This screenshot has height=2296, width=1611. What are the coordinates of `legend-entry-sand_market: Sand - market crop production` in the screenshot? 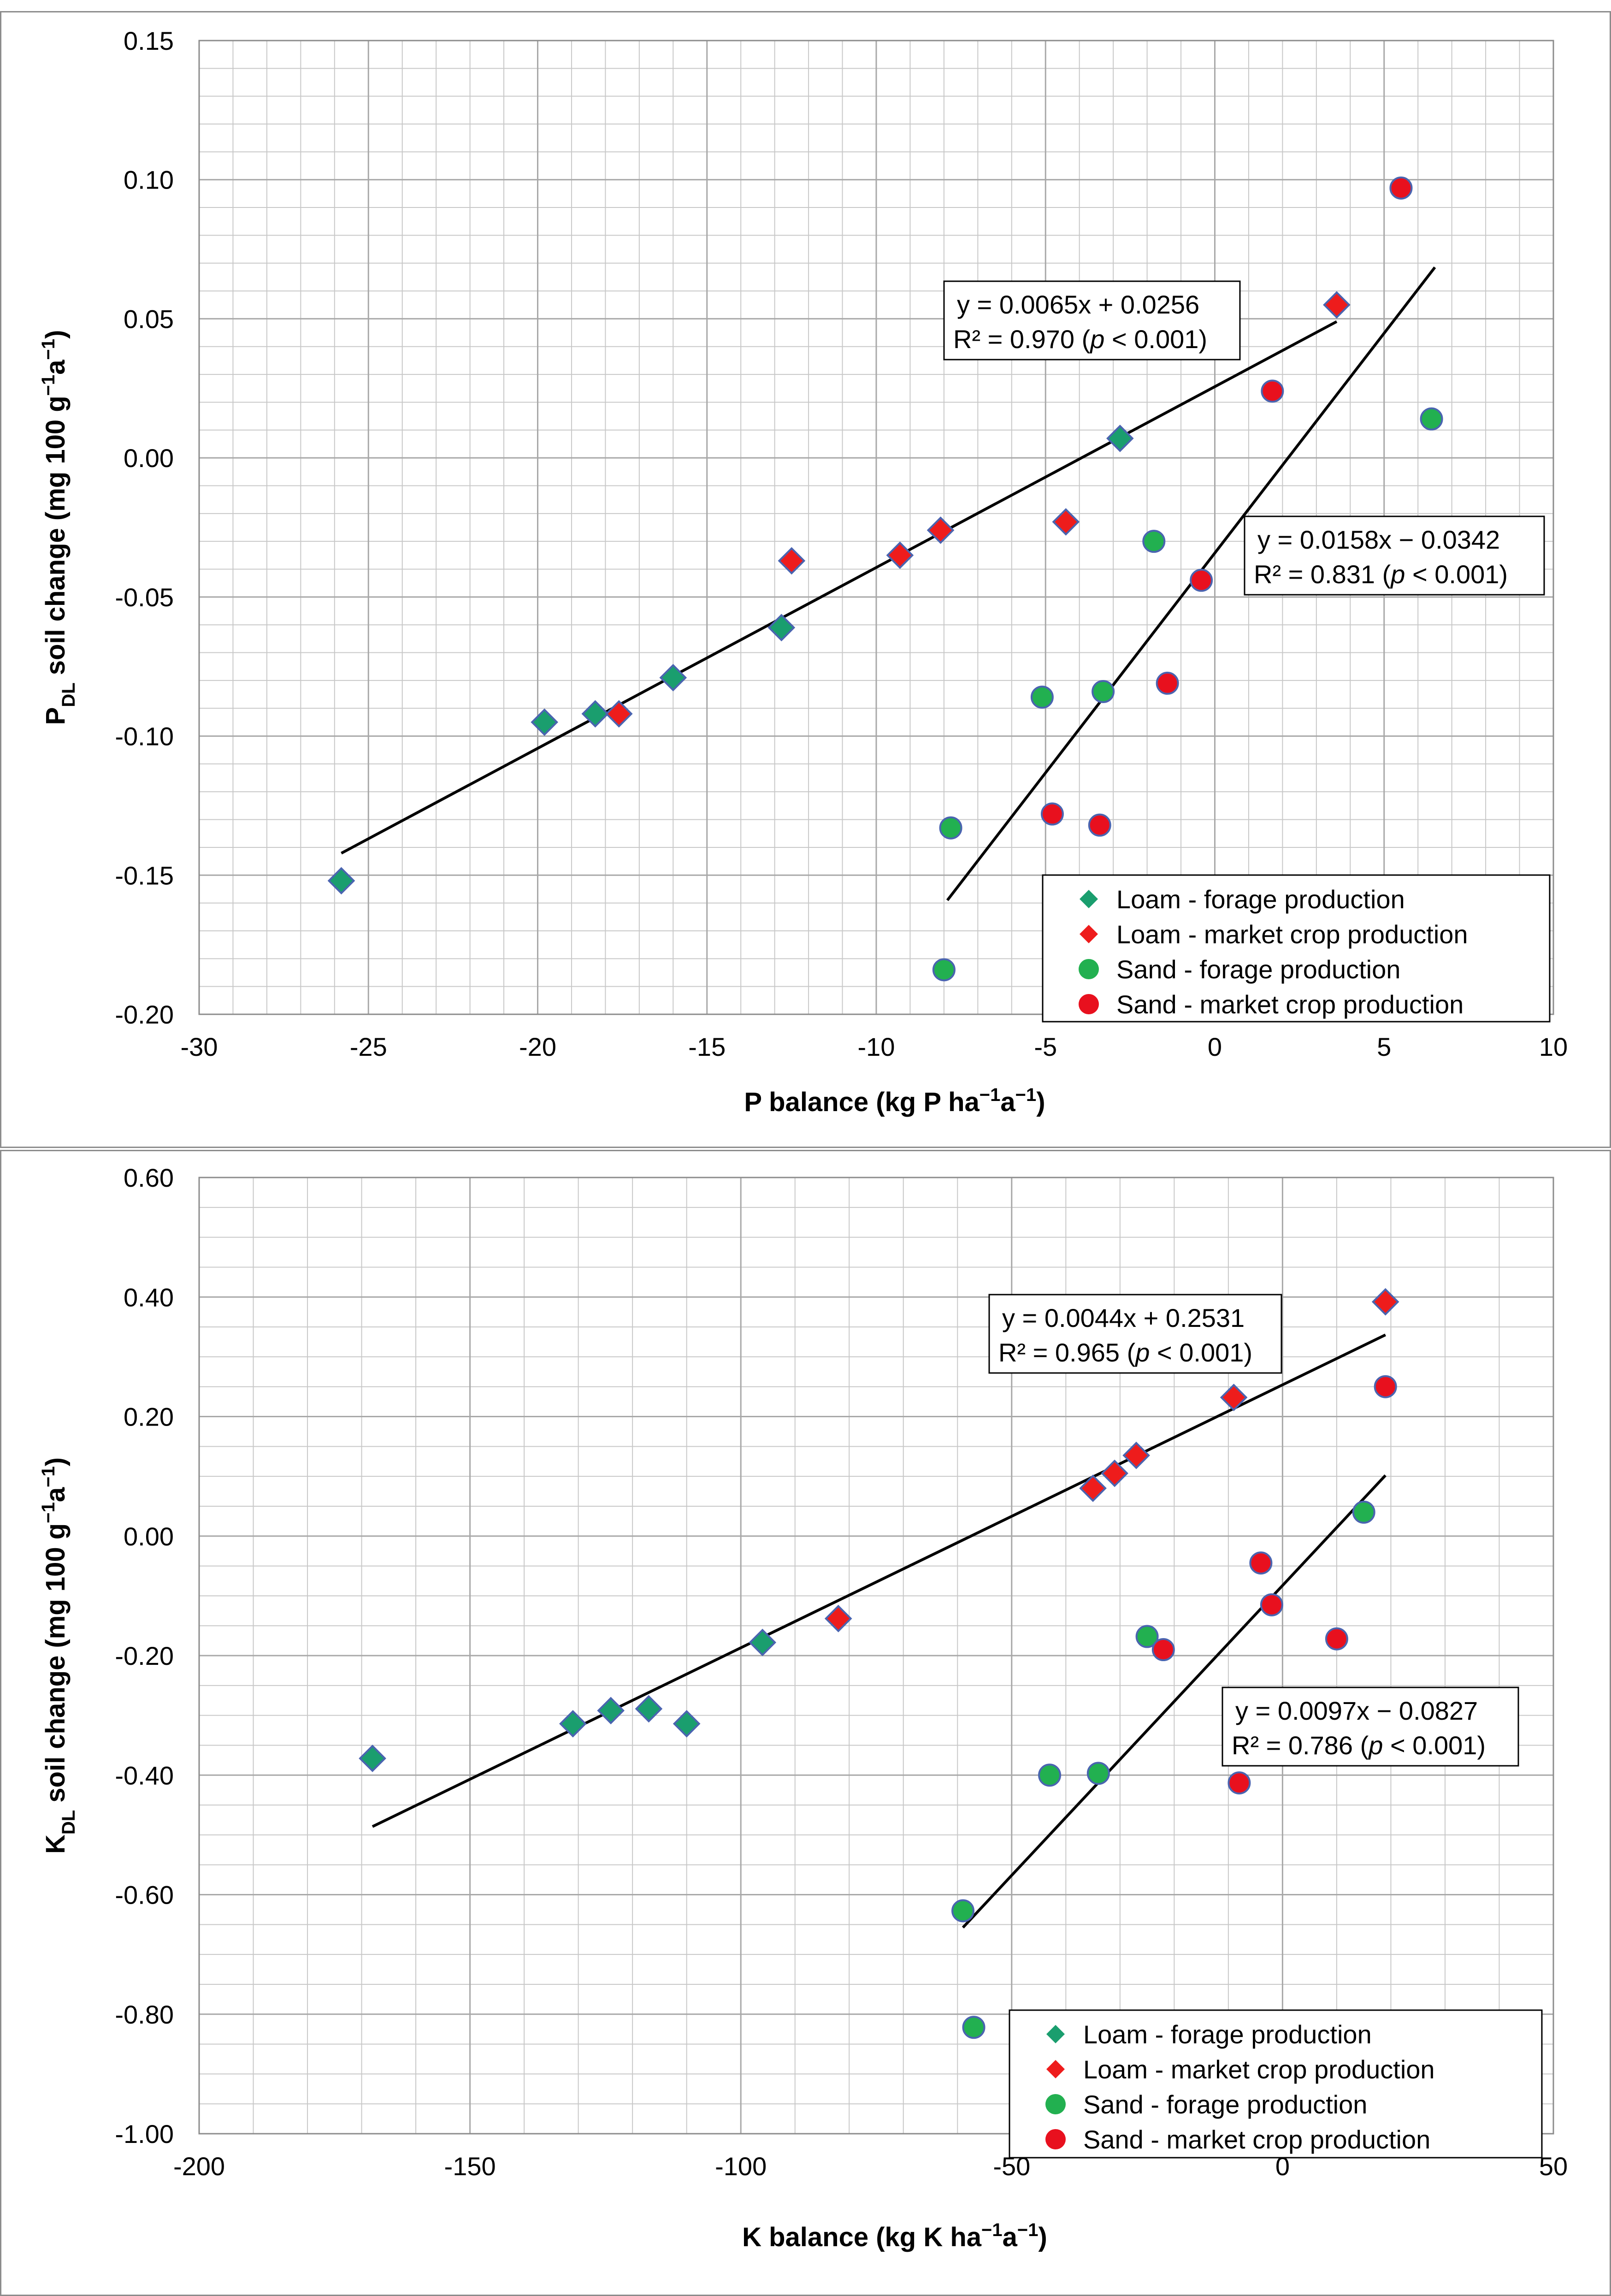 It's located at (1271, 1004).